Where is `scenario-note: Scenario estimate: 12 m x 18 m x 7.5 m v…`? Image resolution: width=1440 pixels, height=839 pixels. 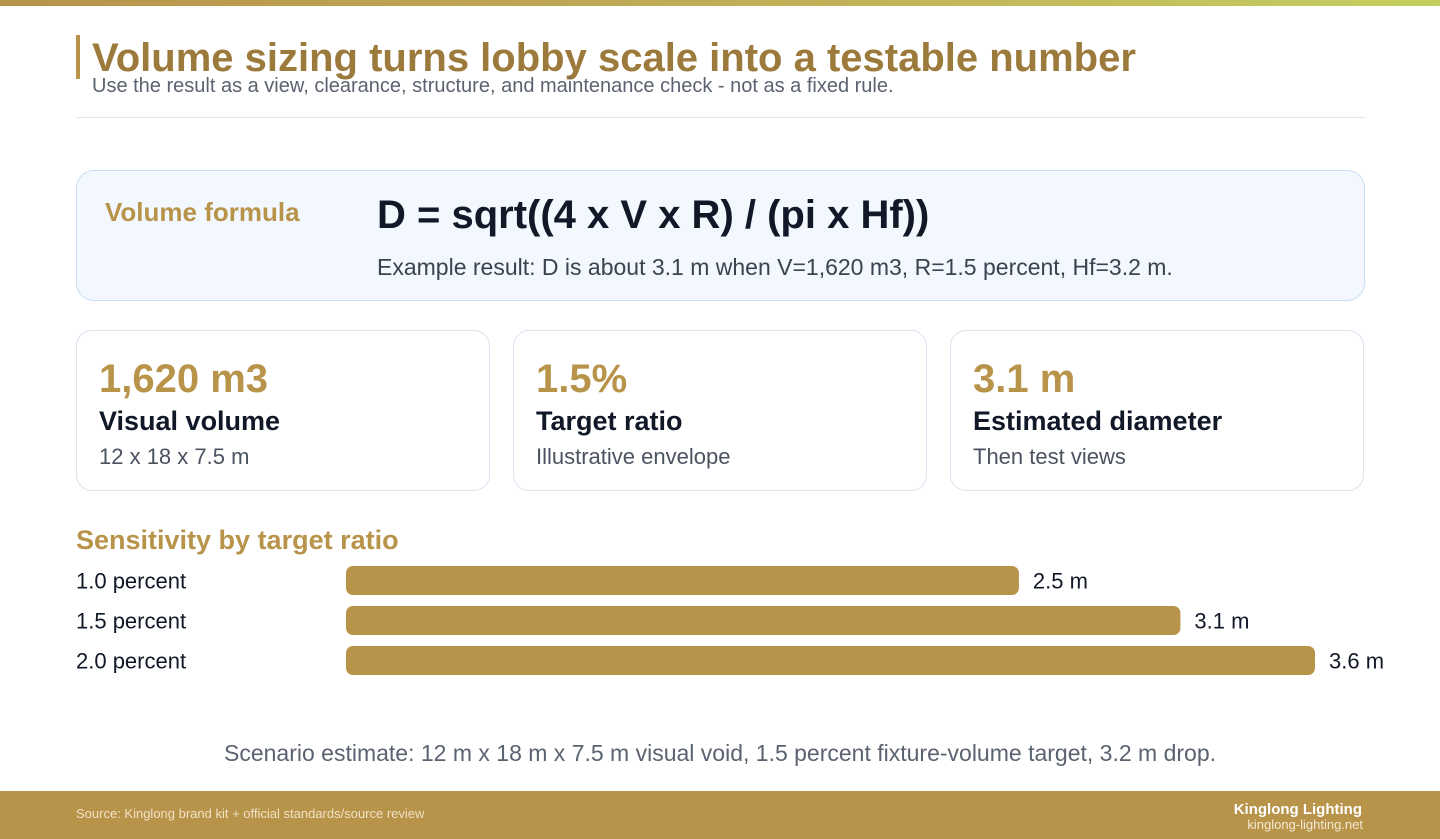
scenario-note: Scenario estimate: 12 m x 18 m x 7.5 m v… is located at coordinates (720, 753).